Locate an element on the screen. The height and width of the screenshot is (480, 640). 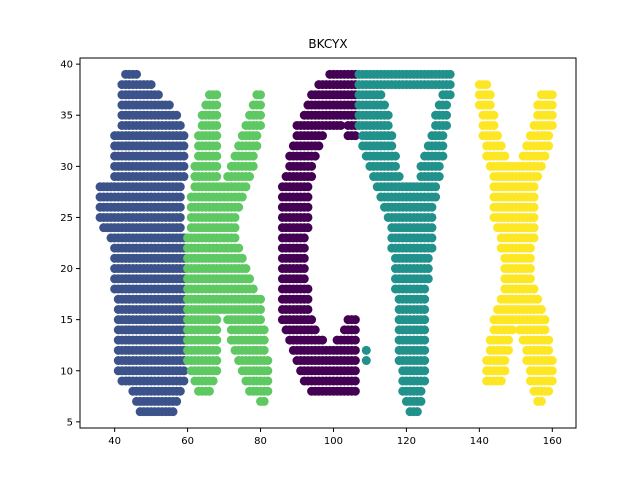
y-tick-label: 20 is located at coordinates (66, 269).